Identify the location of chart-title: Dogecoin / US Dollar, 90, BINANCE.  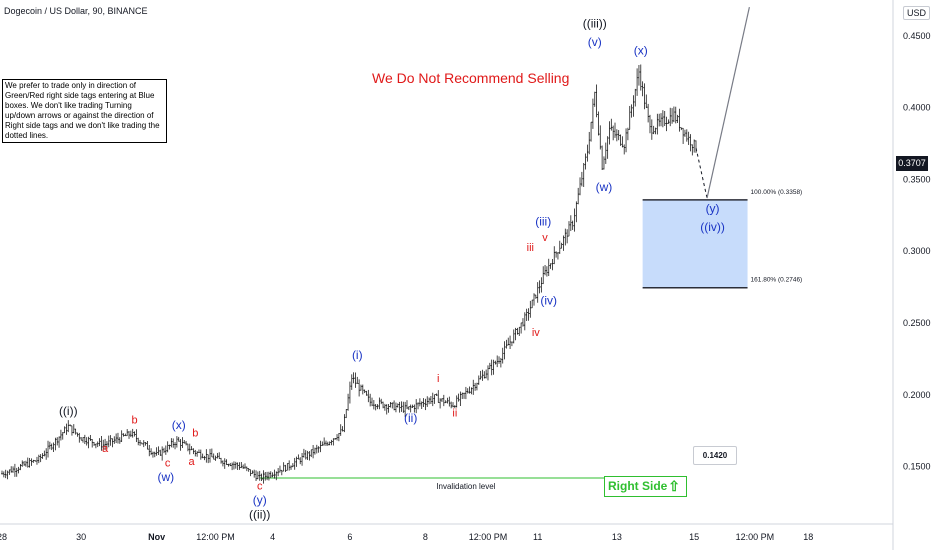
(76, 11).